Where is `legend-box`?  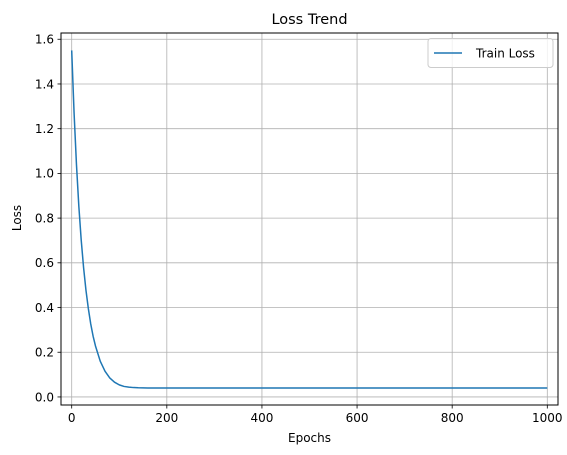 legend-box is located at coordinates (490, 53).